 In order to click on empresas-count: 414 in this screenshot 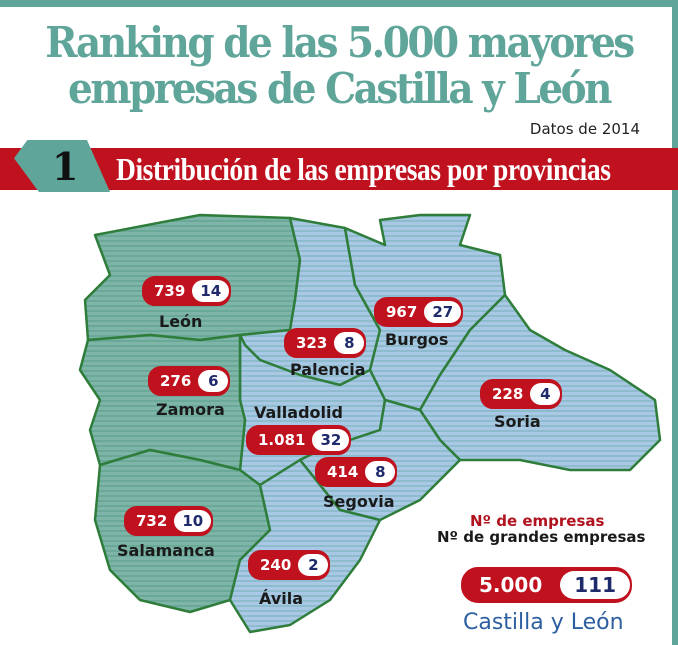, I will do `click(343, 472)`.